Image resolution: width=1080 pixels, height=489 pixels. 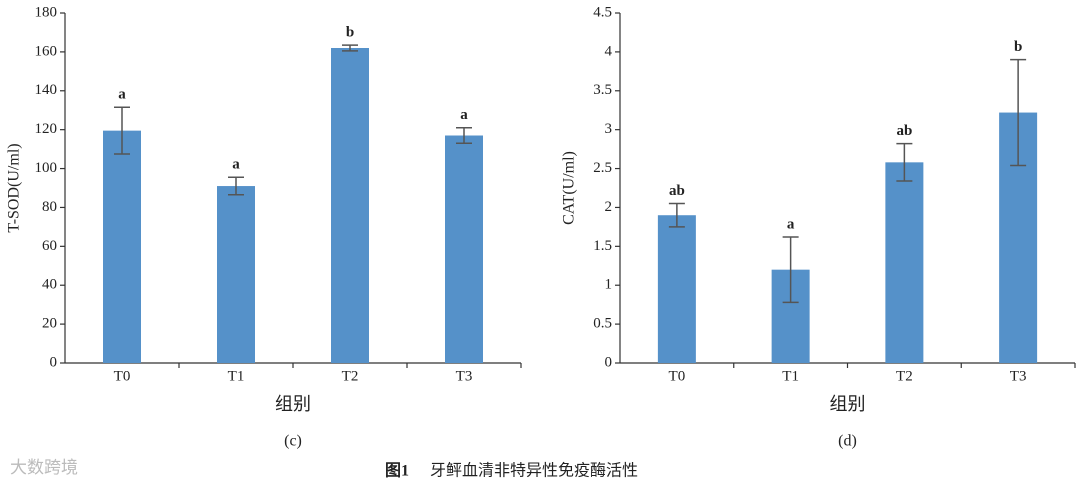 What do you see at coordinates (602, 168) in the screenshot?
I see `y-tick-label: 2.5` at bounding box center [602, 168].